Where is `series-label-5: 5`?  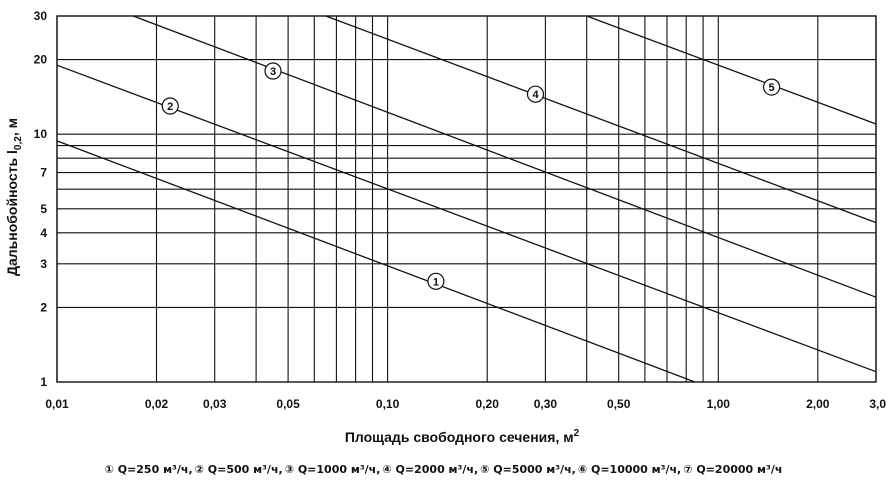 series-label-5: 5 is located at coordinates (772, 88).